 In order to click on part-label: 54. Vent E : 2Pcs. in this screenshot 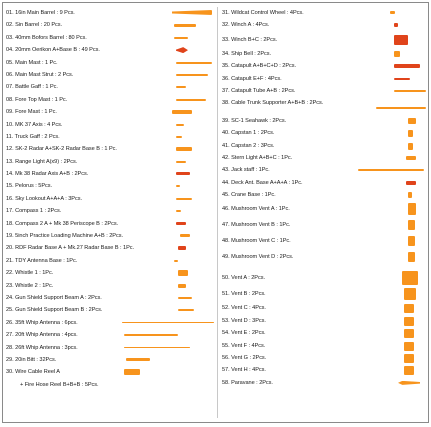, I will do `click(244, 333)`.